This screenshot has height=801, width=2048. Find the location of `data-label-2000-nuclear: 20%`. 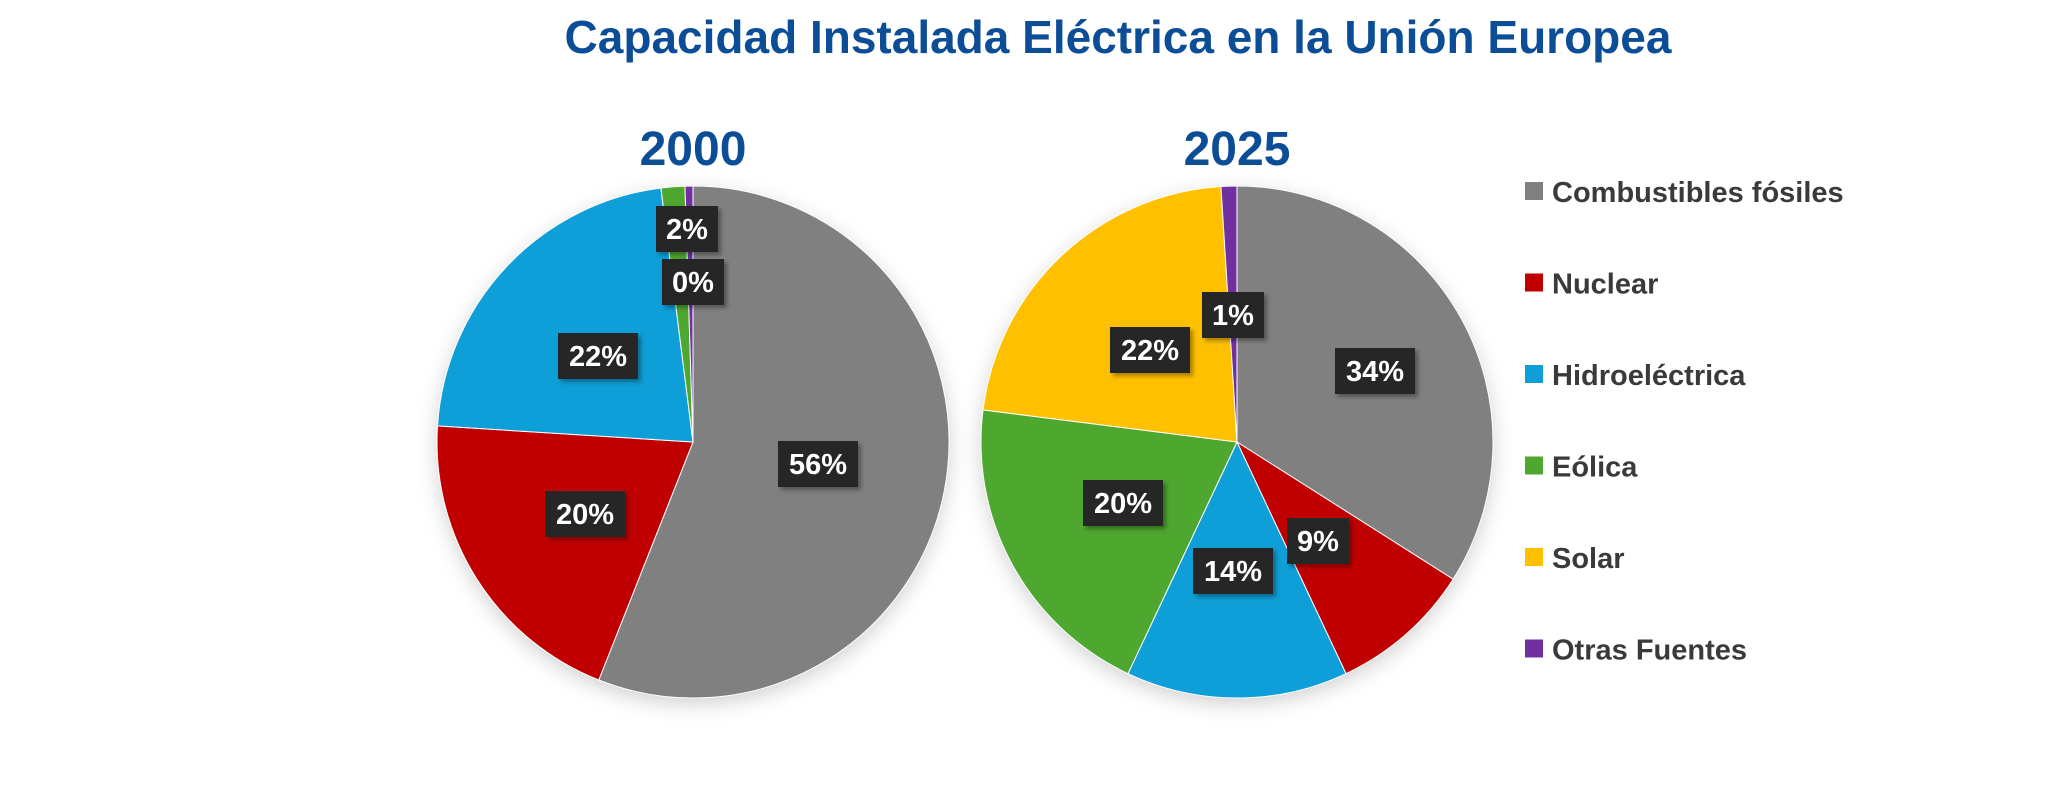

data-label-2000-nuclear: 20% is located at coordinates (585, 514).